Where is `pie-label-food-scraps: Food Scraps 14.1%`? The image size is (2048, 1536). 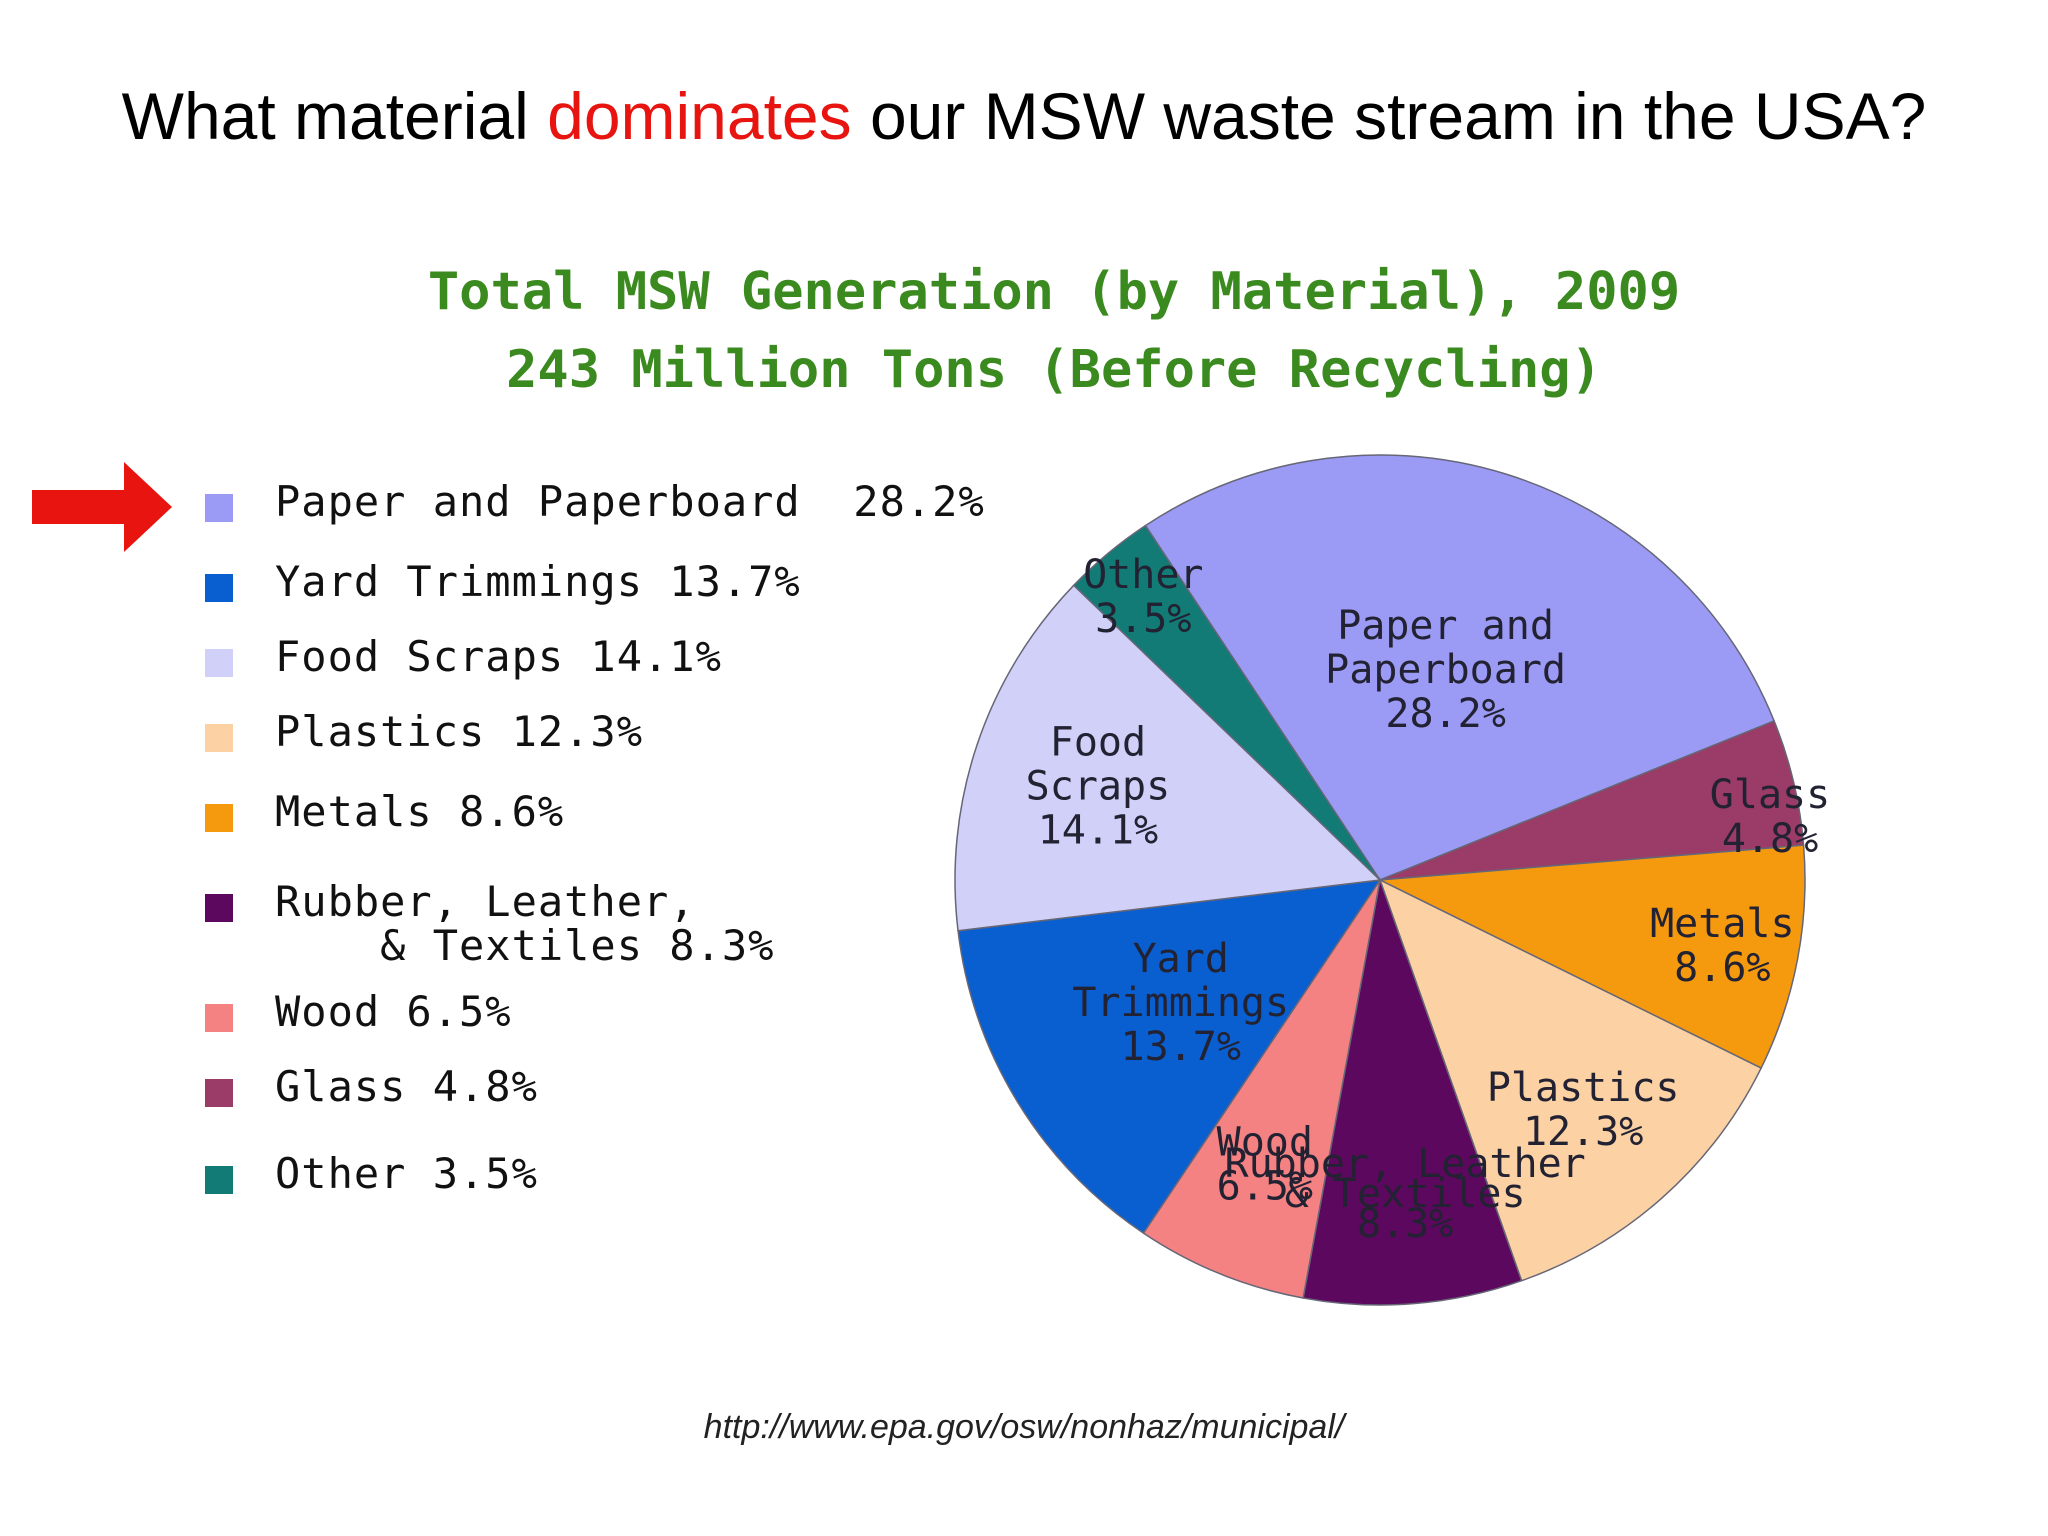 pie-label-food-scraps: Food Scraps 14.1% is located at coordinates (1098, 787).